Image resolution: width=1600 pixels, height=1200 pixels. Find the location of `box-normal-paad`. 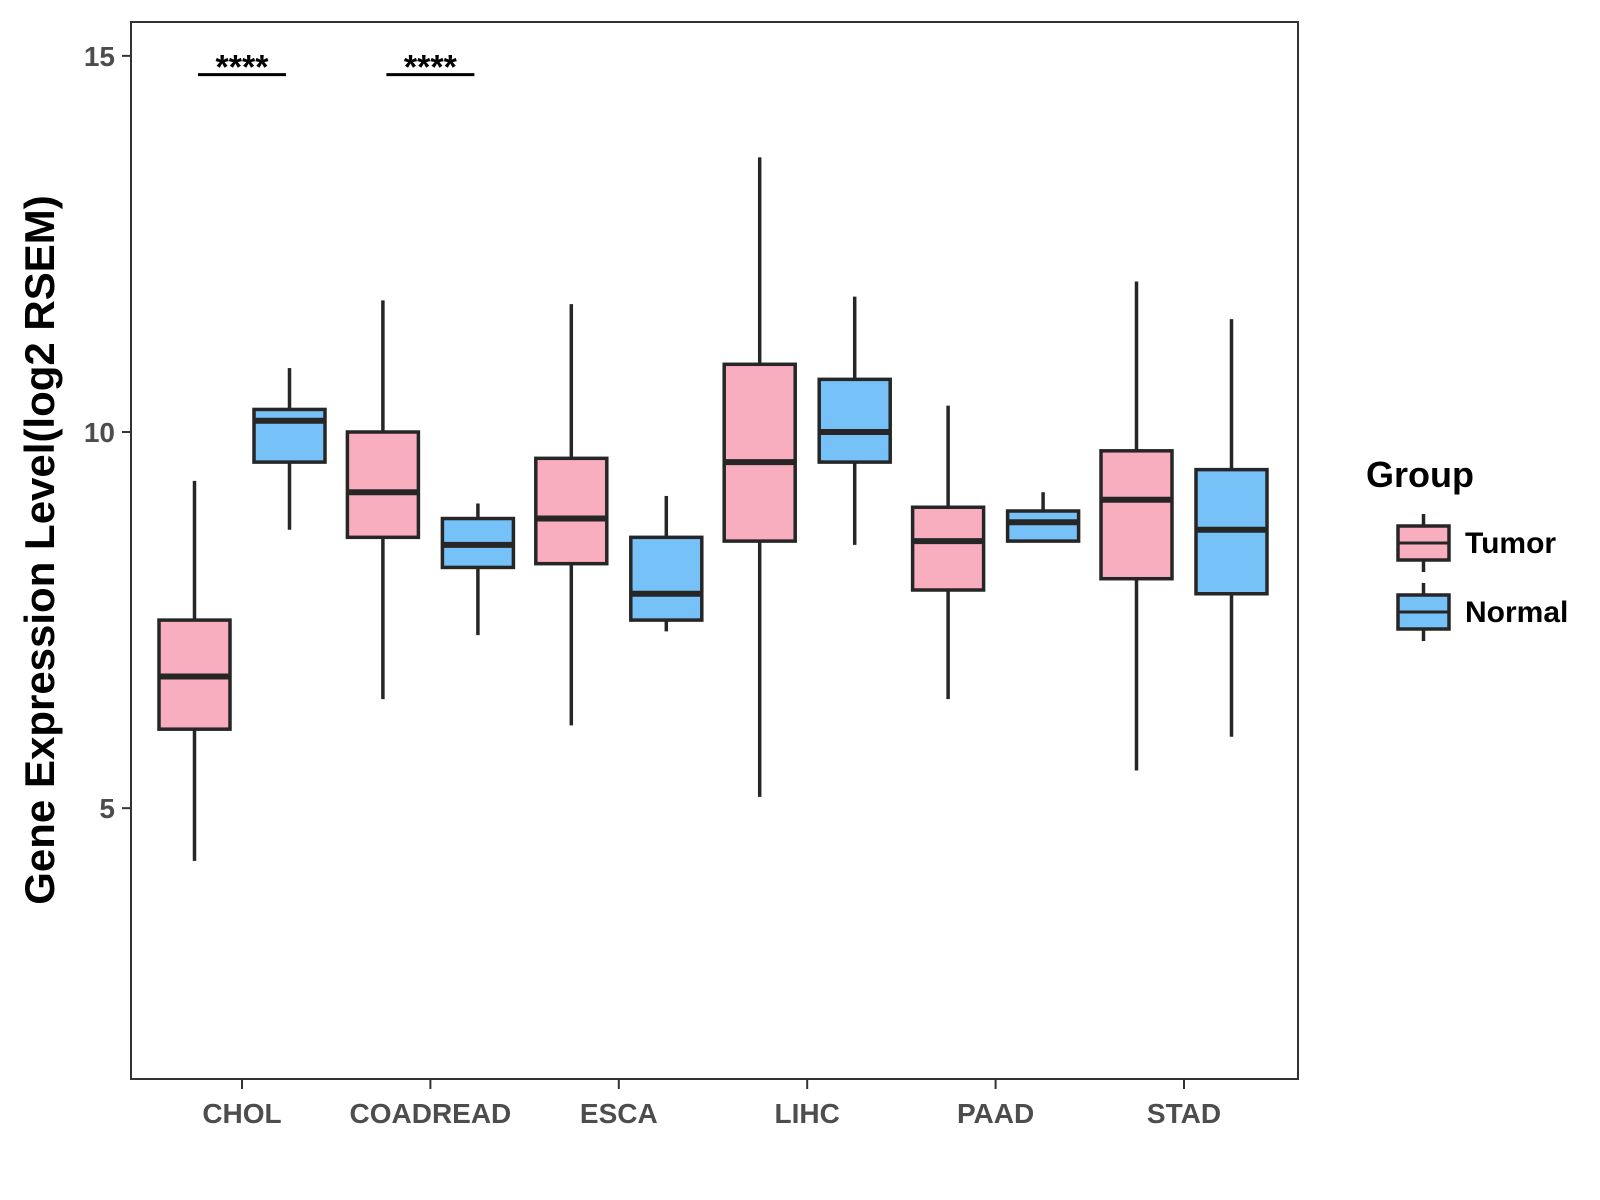

box-normal-paad is located at coordinates (1043, 517).